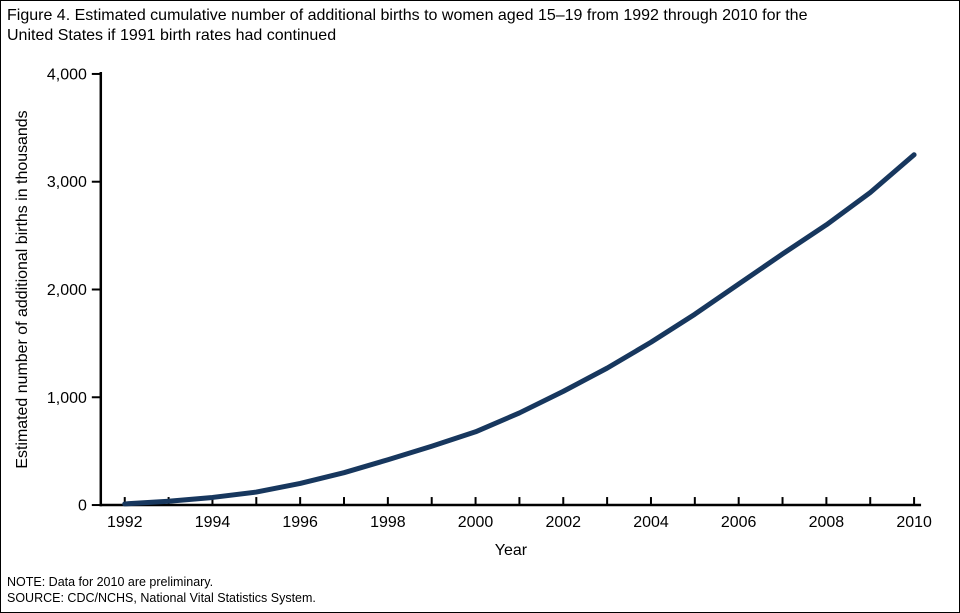  What do you see at coordinates (739, 522) in the screenshot?
I see `x-tick-label: 2006` at bounding box center [739, 522].